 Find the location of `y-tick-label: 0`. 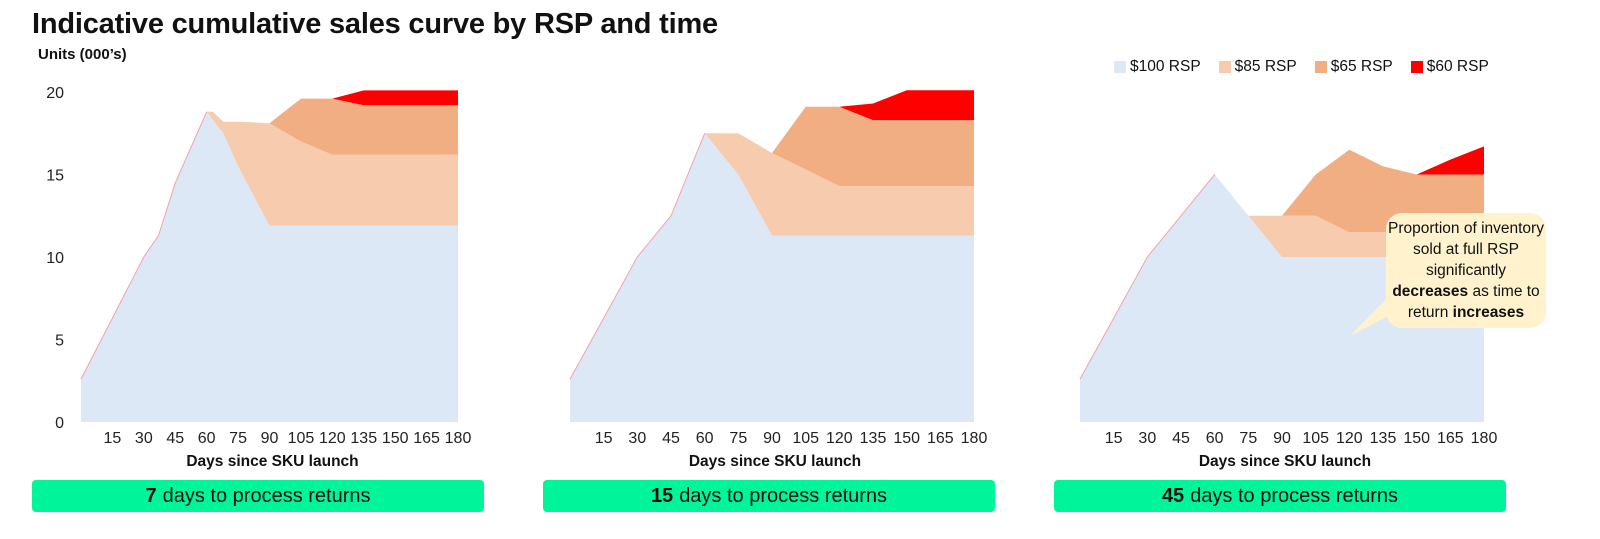

y-tick-label: 0 is located at coordinates (59, 423).